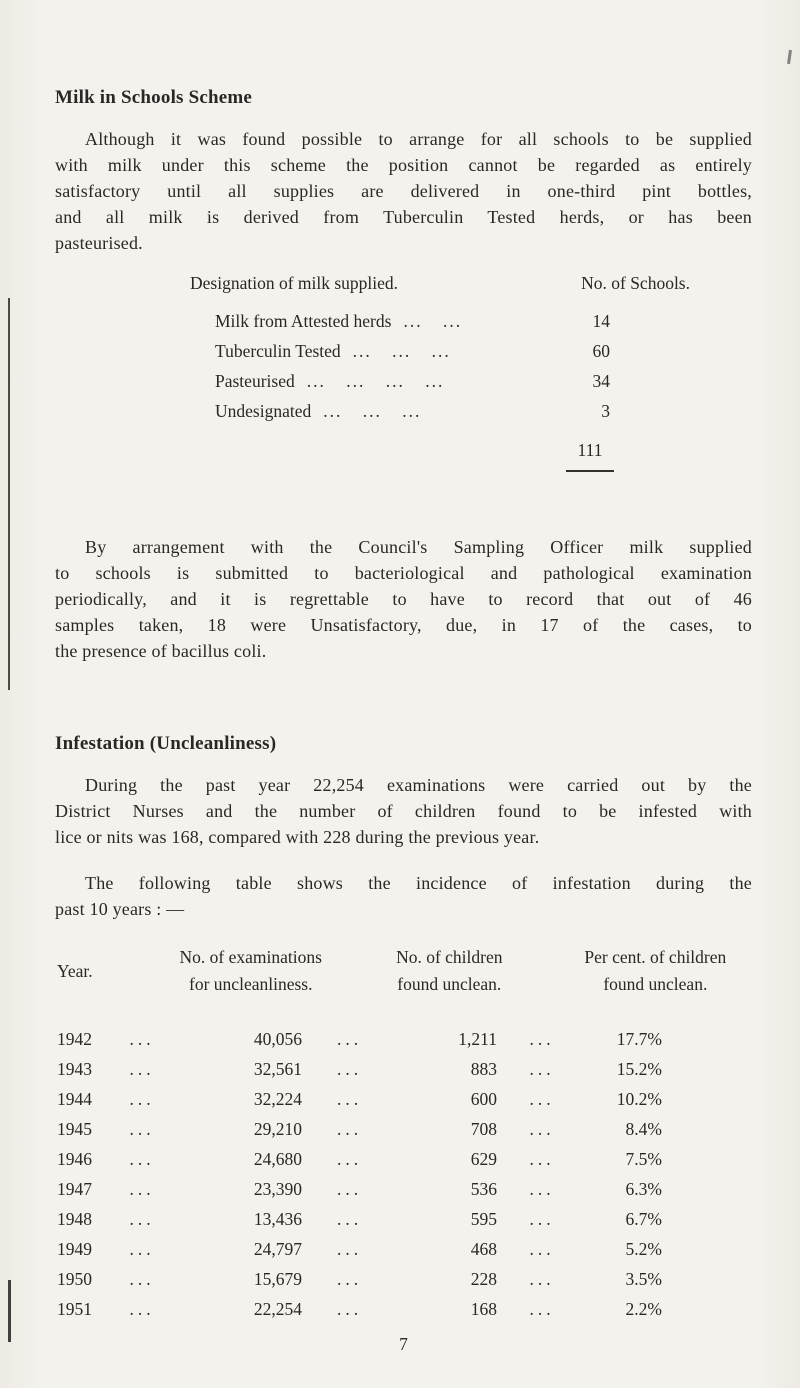 The height and width of the screenshot is (1388, 800). I want to click on examinations-cell: 24,680, so click(277, 1159).